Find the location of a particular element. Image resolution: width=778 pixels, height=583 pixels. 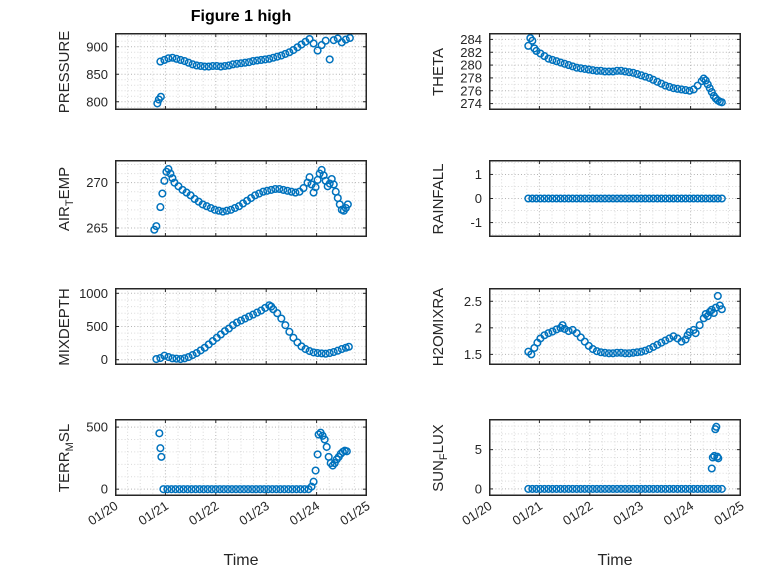

svg-text: 900 is located at coordinates (97, 46).